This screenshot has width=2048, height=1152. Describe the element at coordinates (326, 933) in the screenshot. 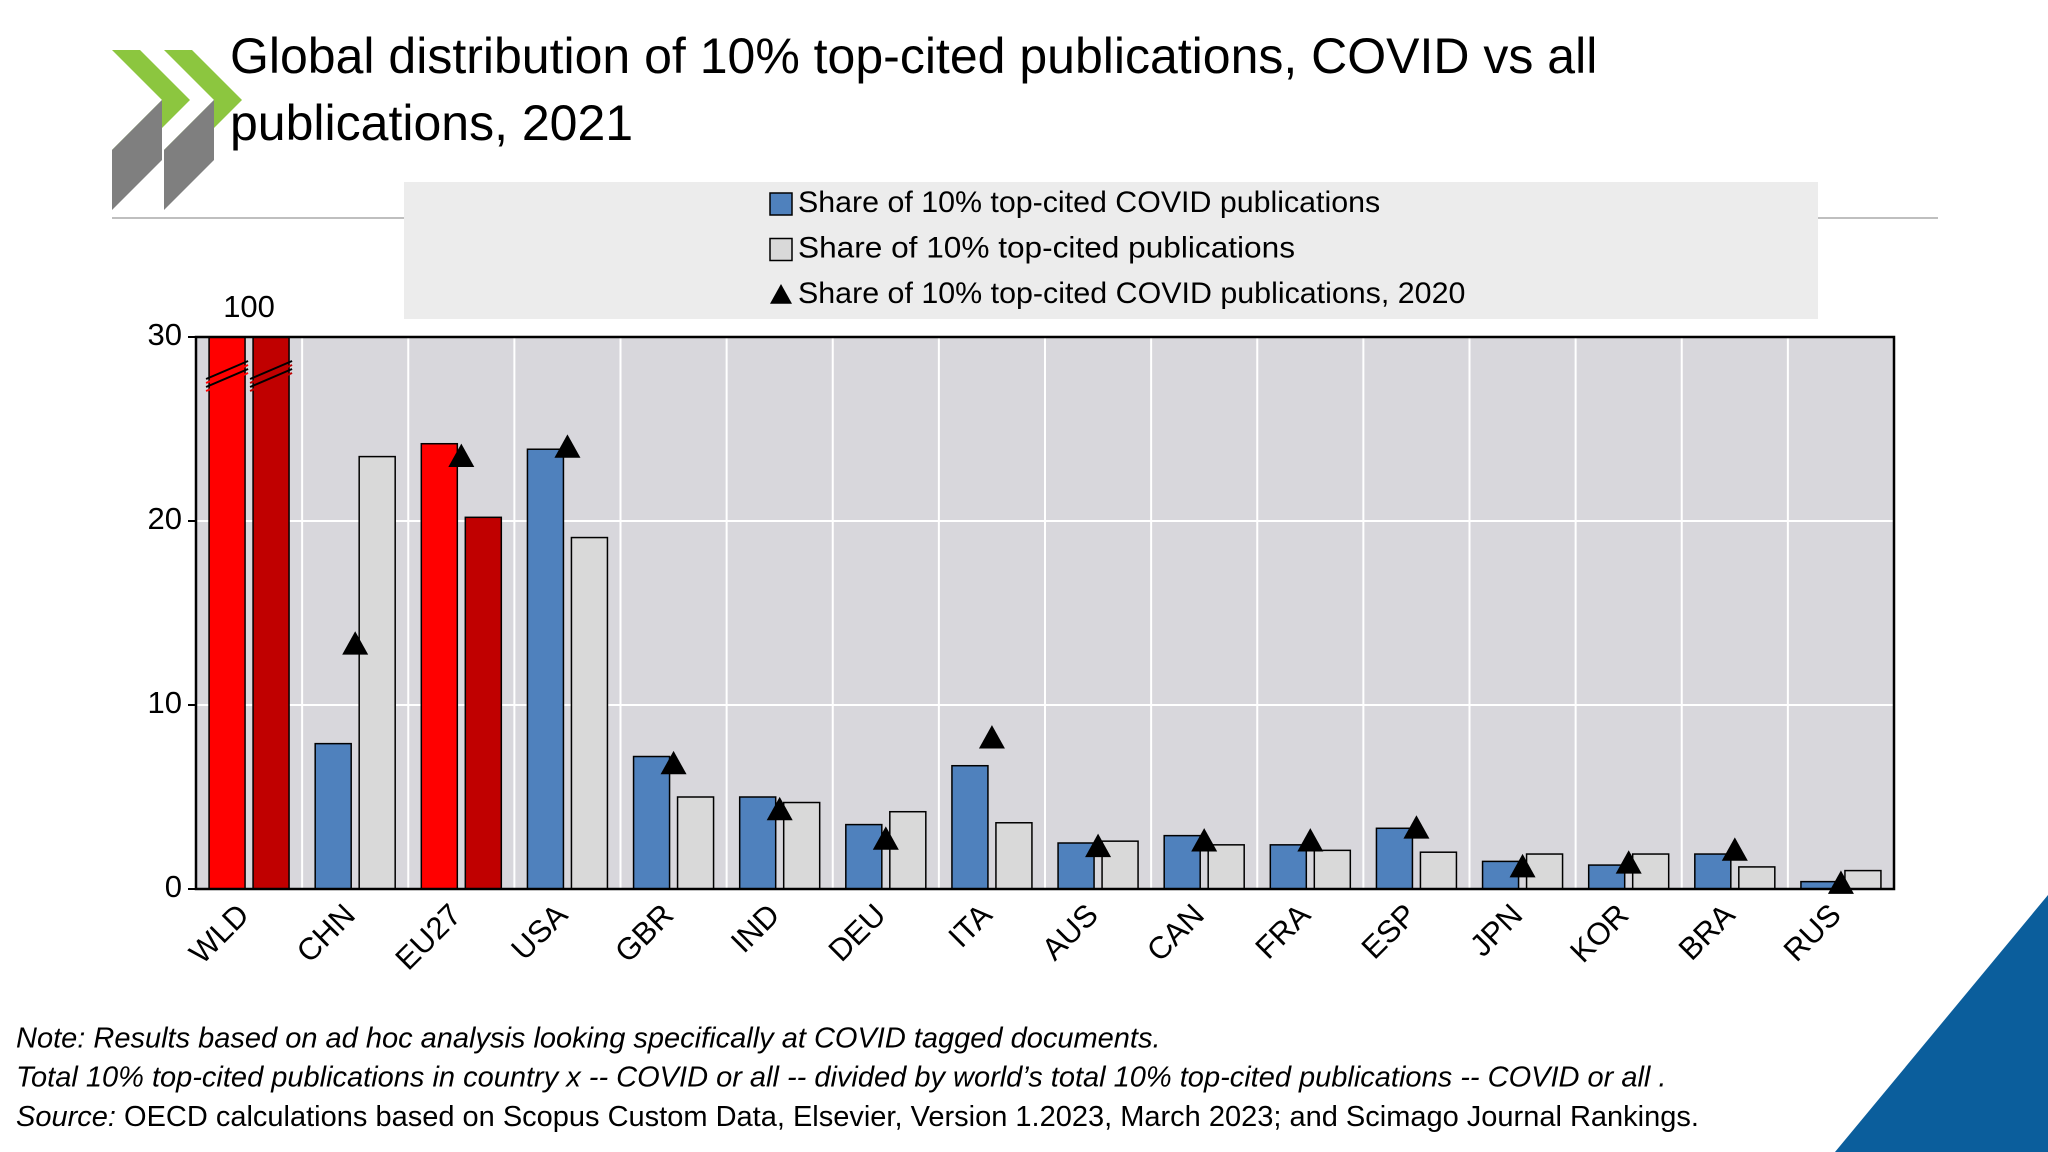

I see `x-tick-label: CHN` at that location.